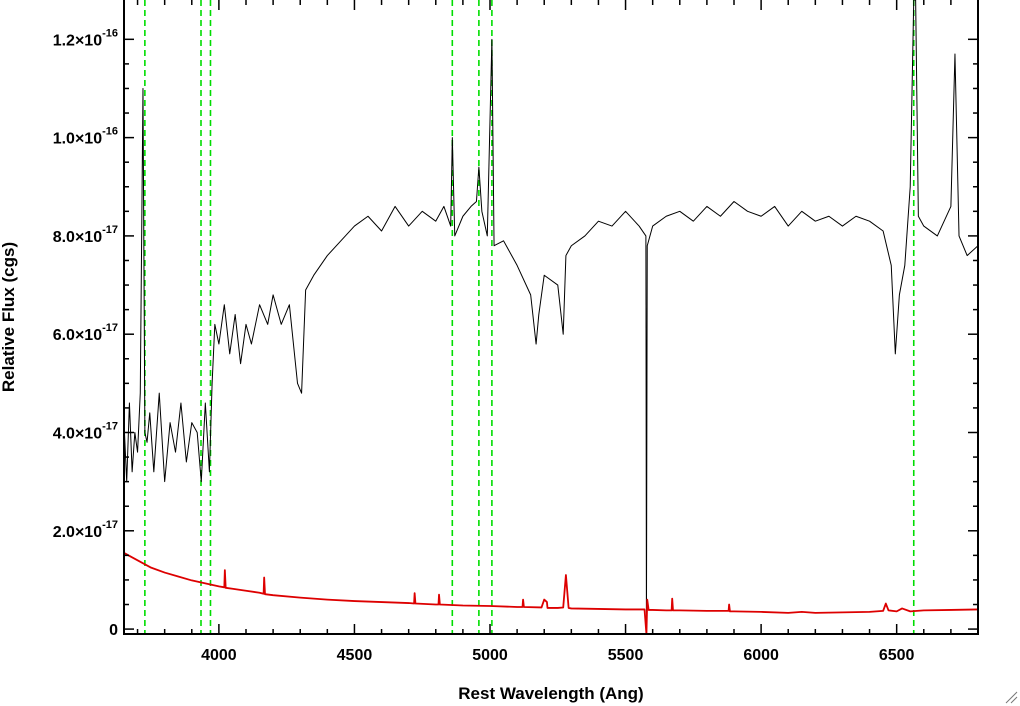 The width and height of the screenshot is (1020, 706). I want to click on y-tick-label: 1.0×10⁻¹⁶, so click(85, 137).